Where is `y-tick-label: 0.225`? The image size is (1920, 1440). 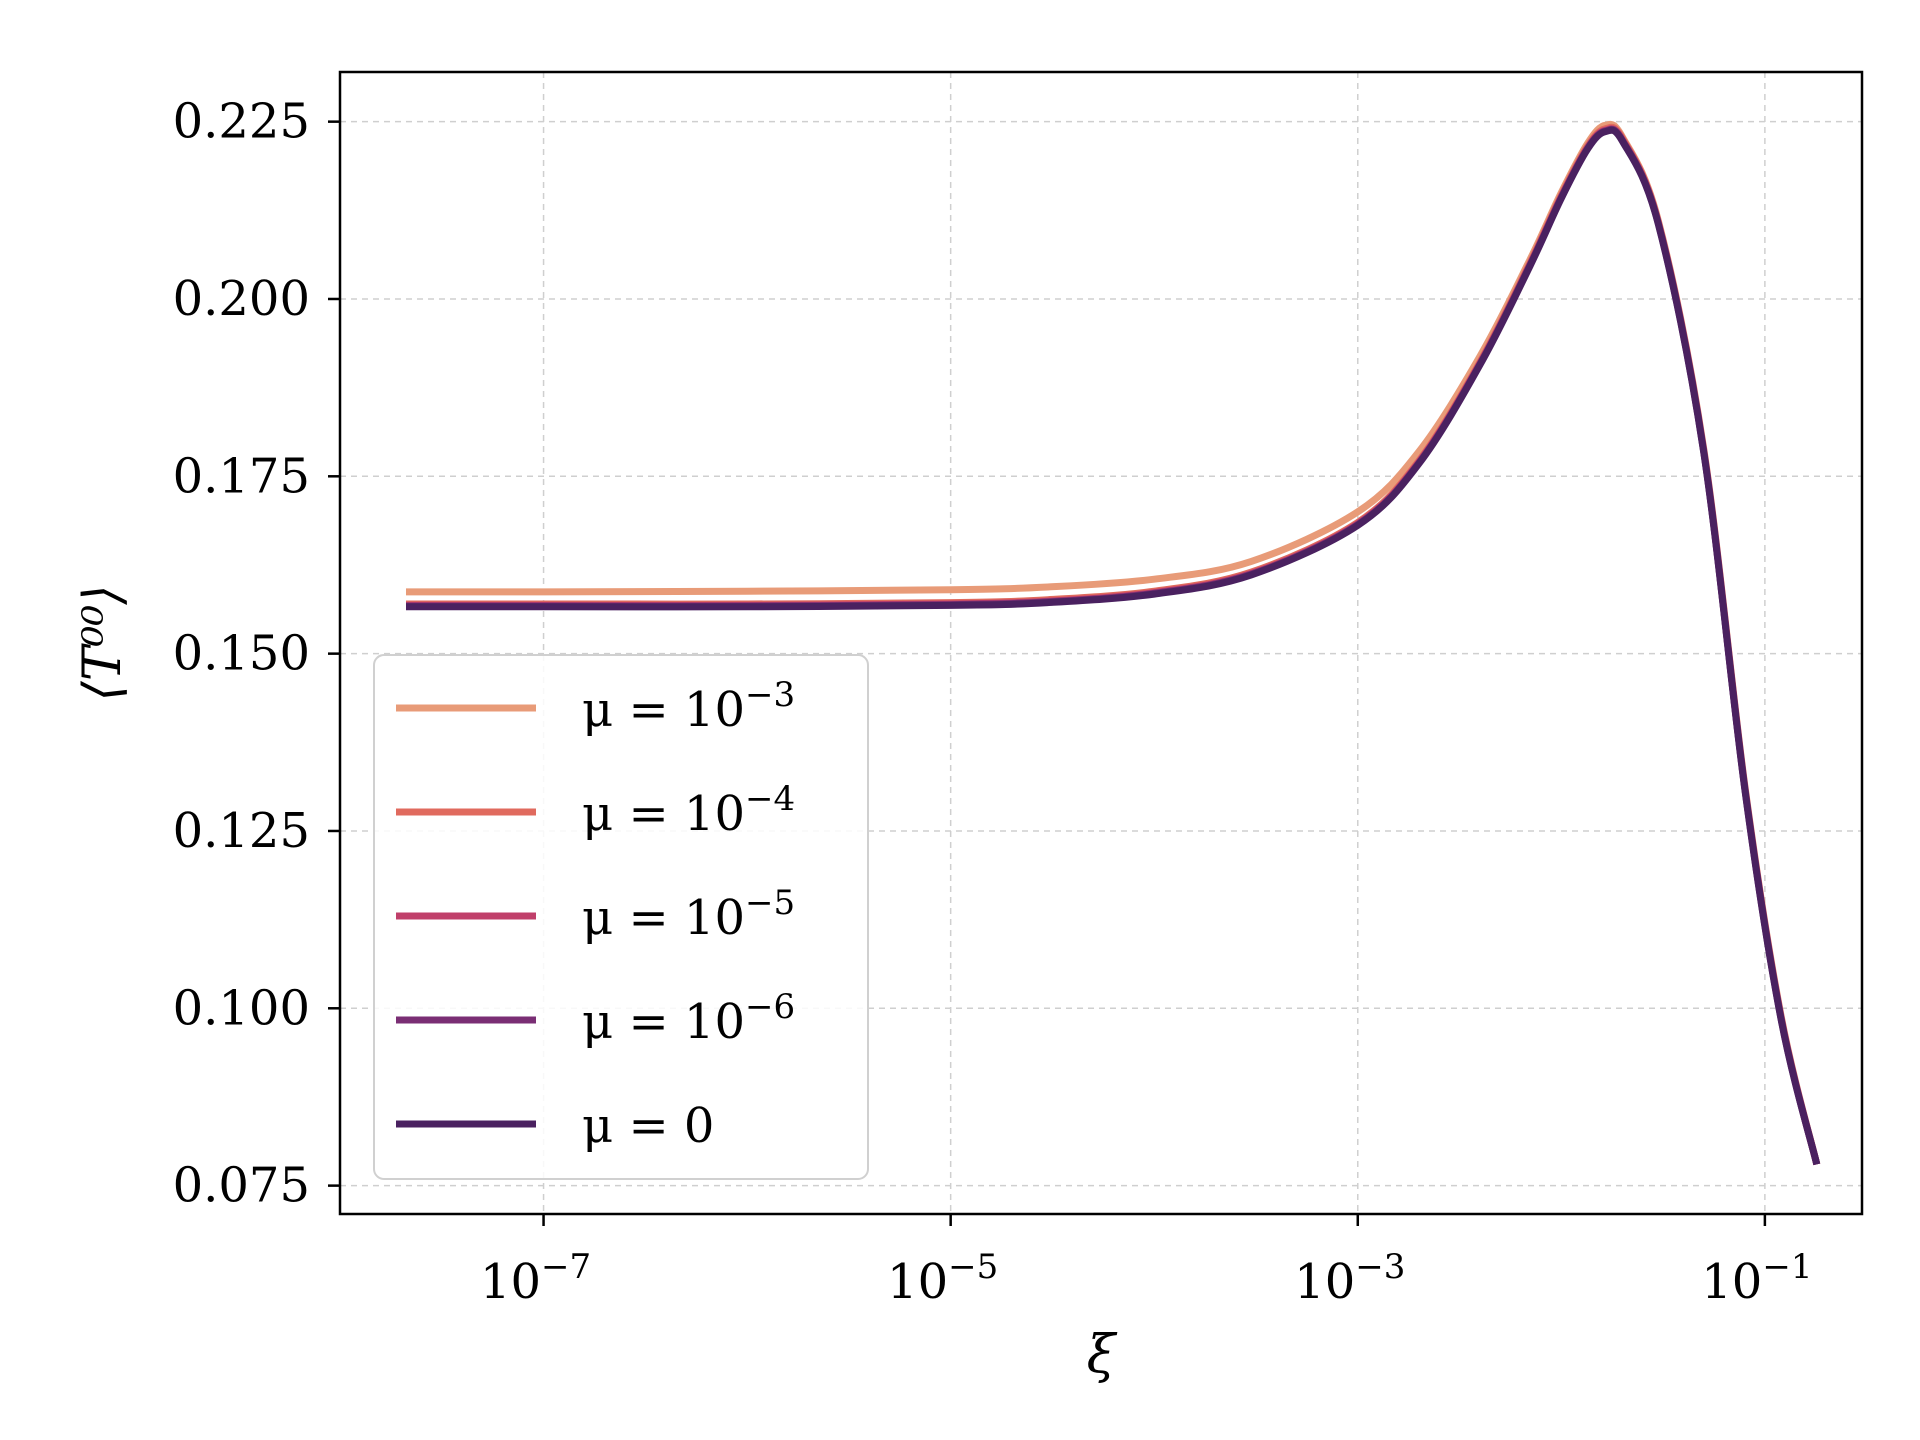
y-tick-label: 0.225 is located at coordinates (241, 122).